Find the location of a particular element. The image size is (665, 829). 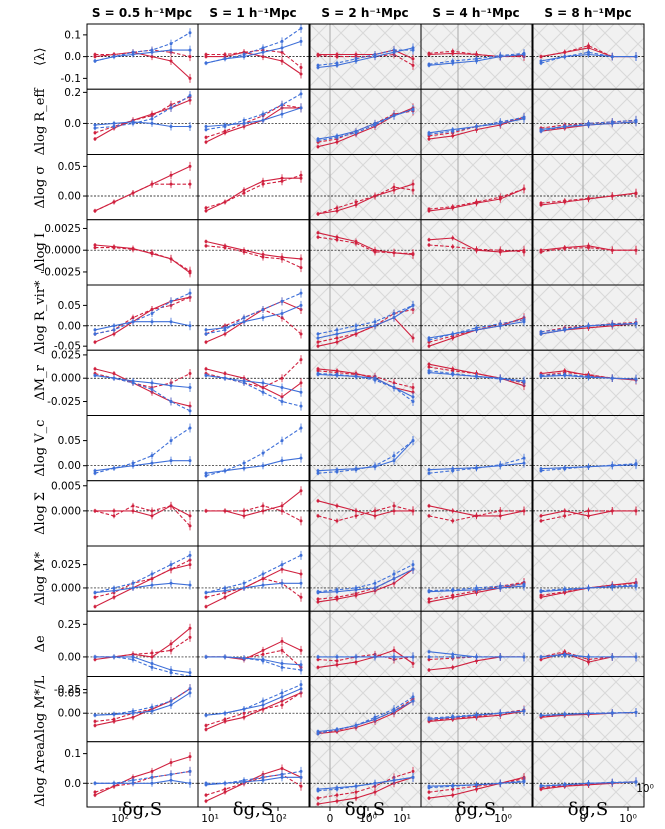

panel-r10-c1 is located at coordinates (142, 645).